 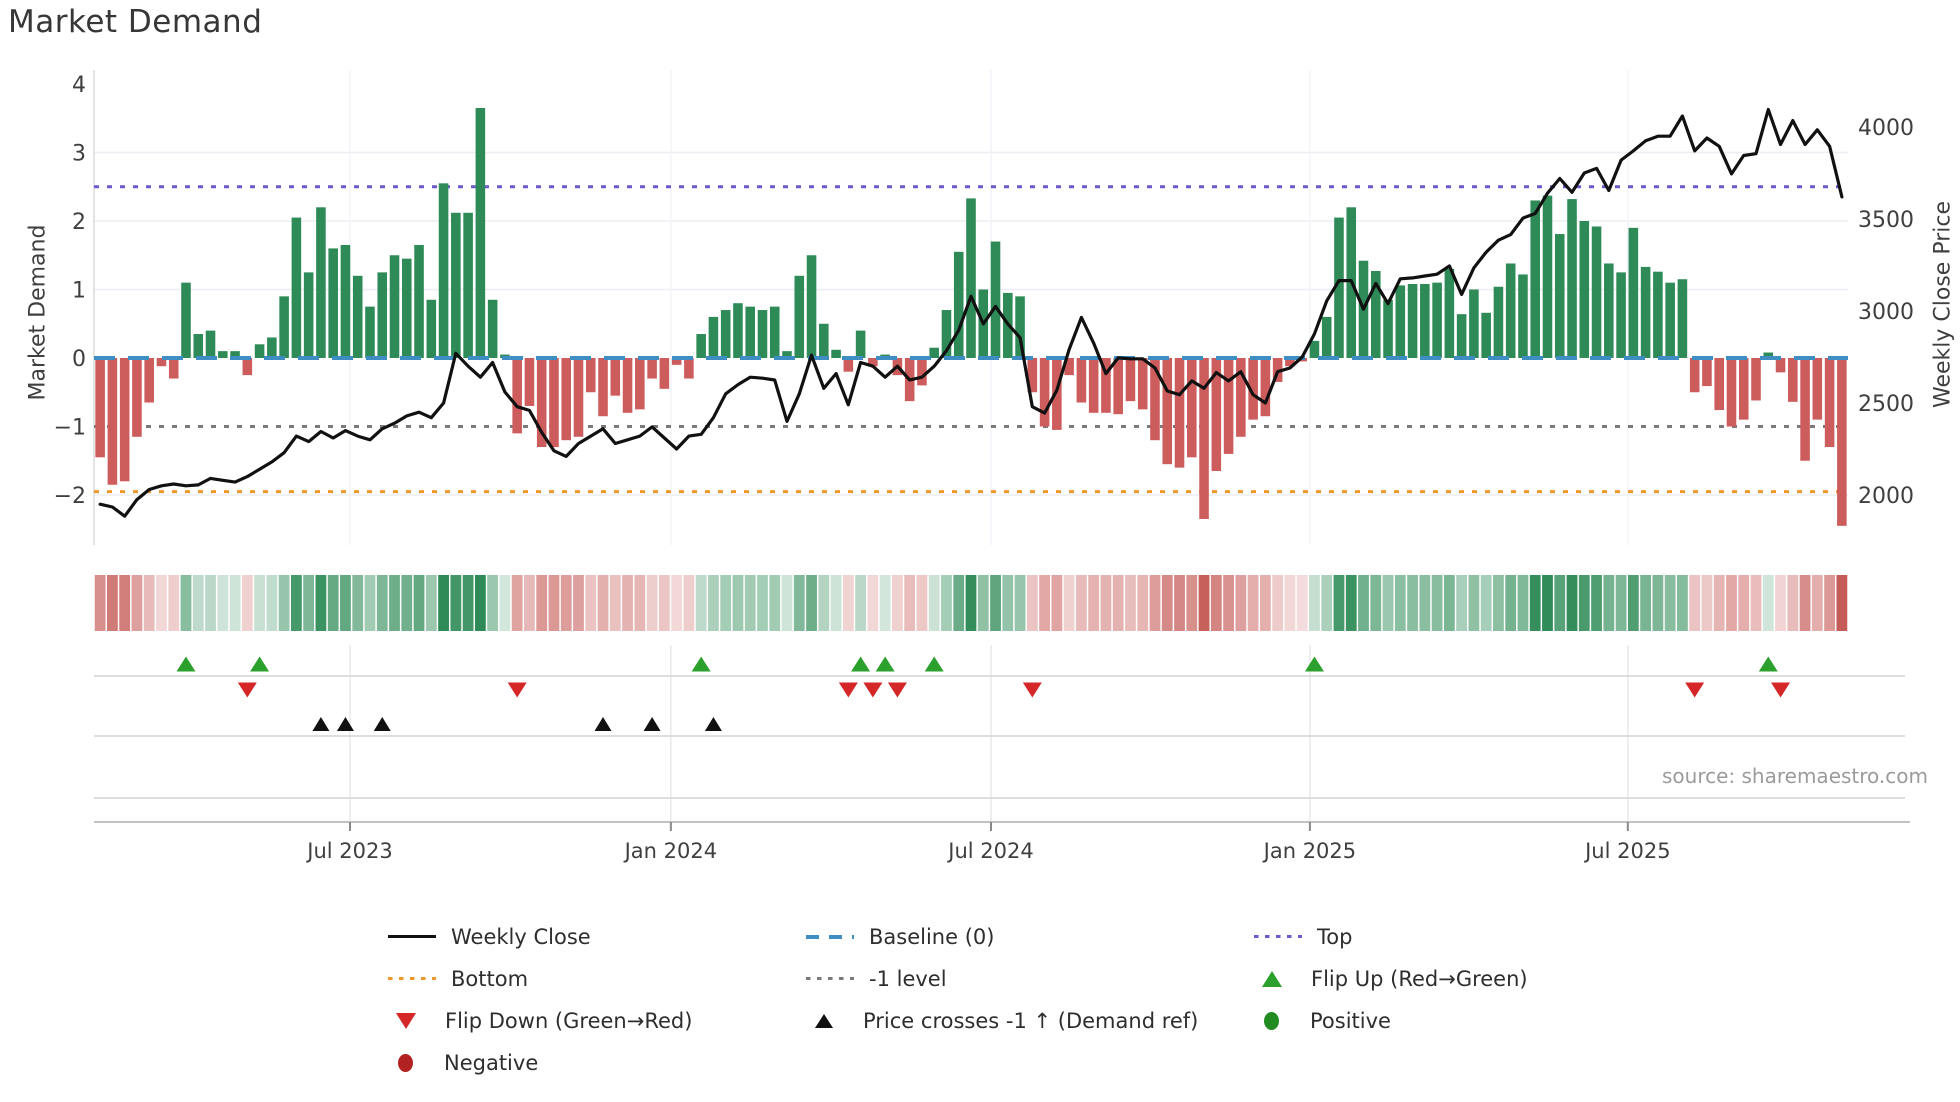 I want to click on x-tick-label: Jan 2025, so click(x=1309, y=851).